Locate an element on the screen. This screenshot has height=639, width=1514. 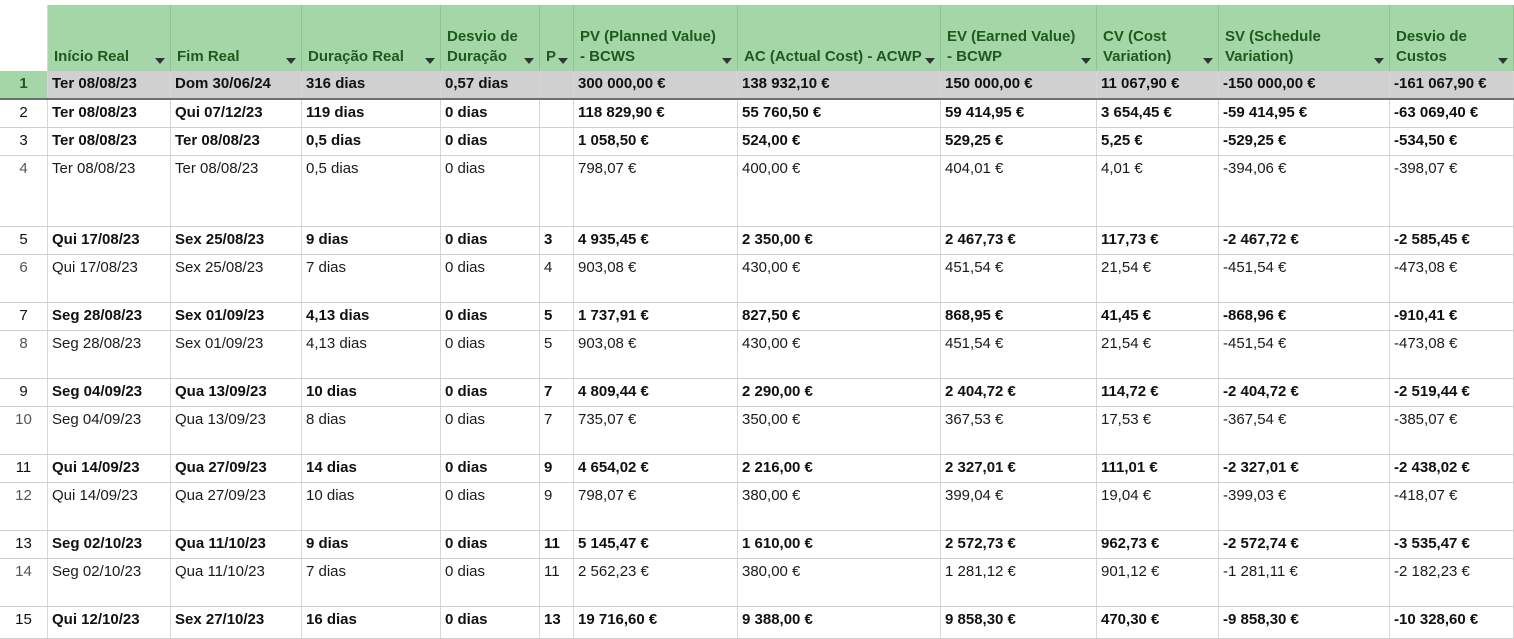
row-number: 3 is located at coordinates (24, 142).